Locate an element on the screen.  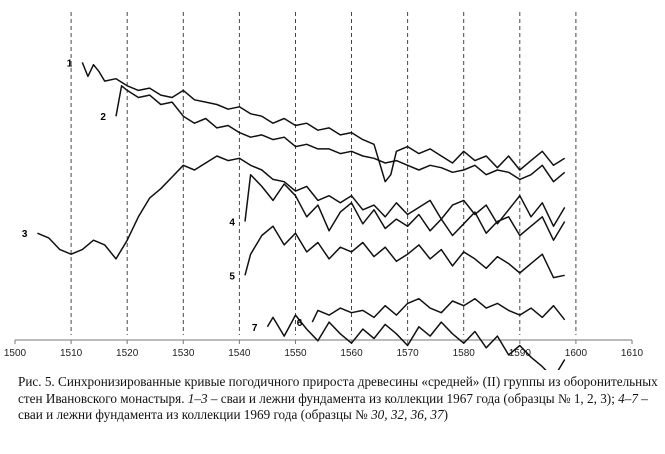
caption-range-2: 4–7 is located at coordinates (628, 398).